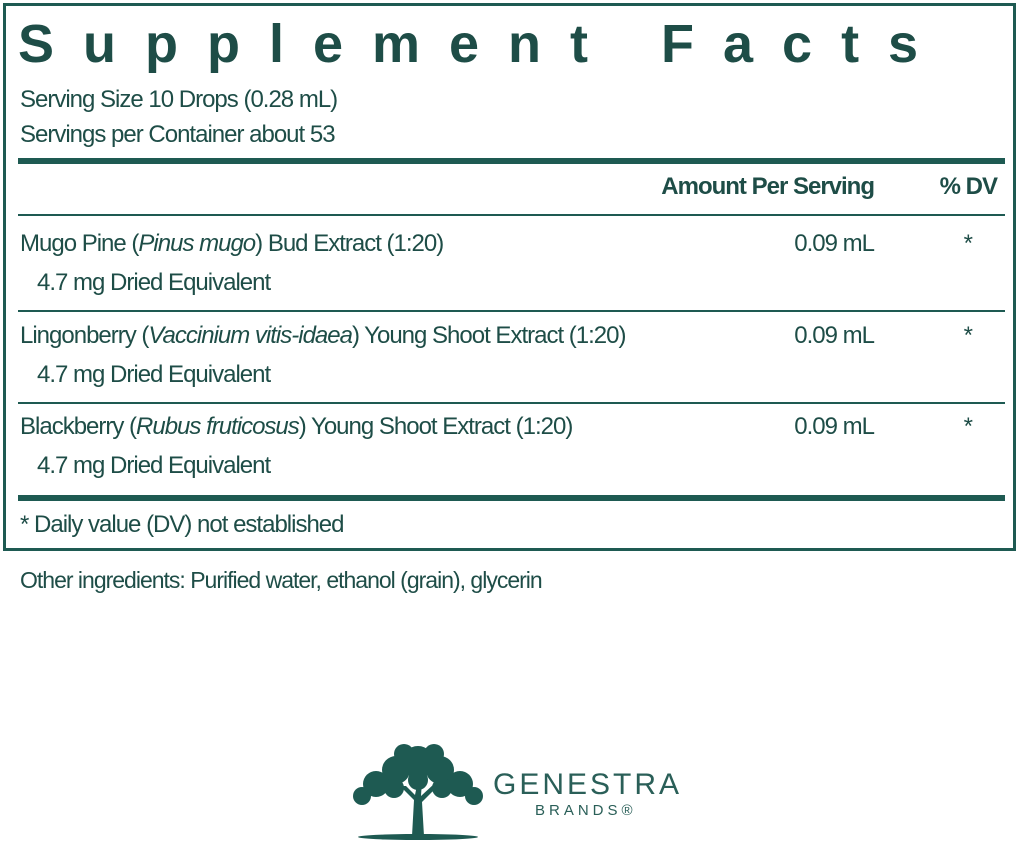 This screenshot has width=1024, height=846. I want to click on name-part: ) Bud Extract (1:20), so click(349, 243).